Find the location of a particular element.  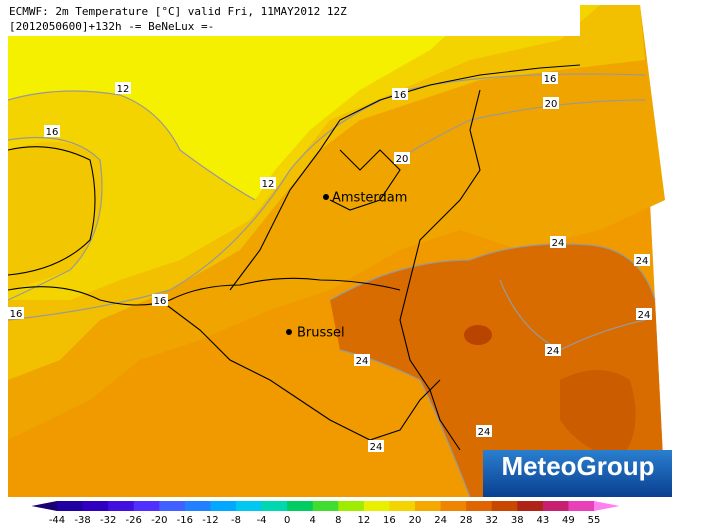

logo-box is located at coordinates (577, 473).